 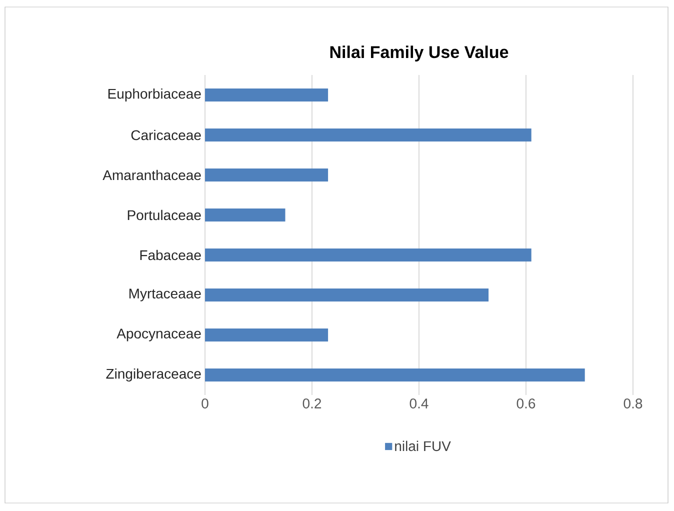 I want to click on y-tick-label: Fabaceae, so click(x=170, y=255).